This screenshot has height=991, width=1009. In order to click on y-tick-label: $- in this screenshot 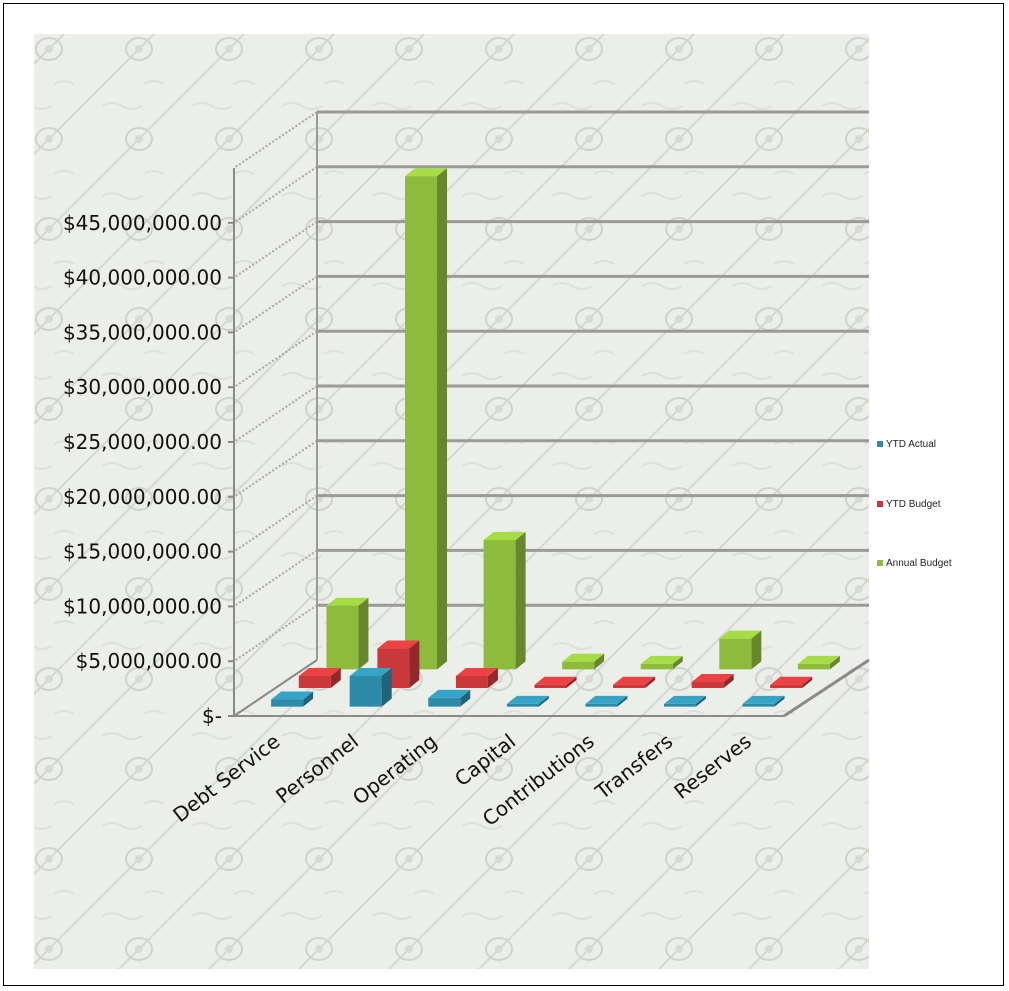, I will do `click(212, 716)`.